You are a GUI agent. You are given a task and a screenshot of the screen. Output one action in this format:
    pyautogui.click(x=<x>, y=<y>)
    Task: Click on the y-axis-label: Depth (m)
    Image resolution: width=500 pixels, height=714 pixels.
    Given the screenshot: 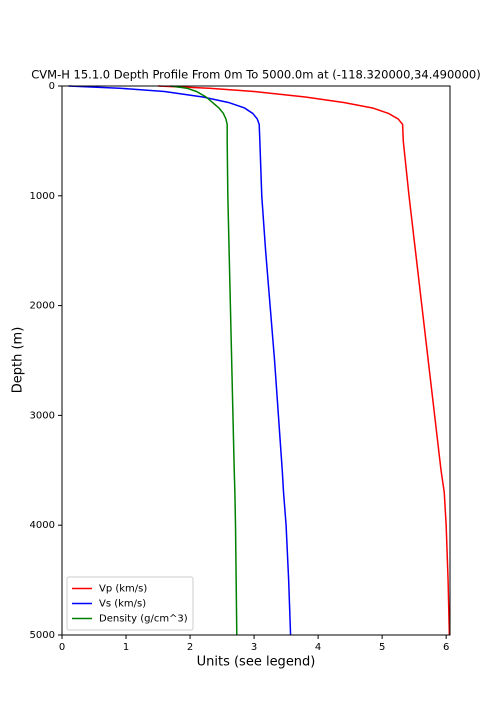 What is the action you would take?
    pyautogui.click(x=18, y=360)
    